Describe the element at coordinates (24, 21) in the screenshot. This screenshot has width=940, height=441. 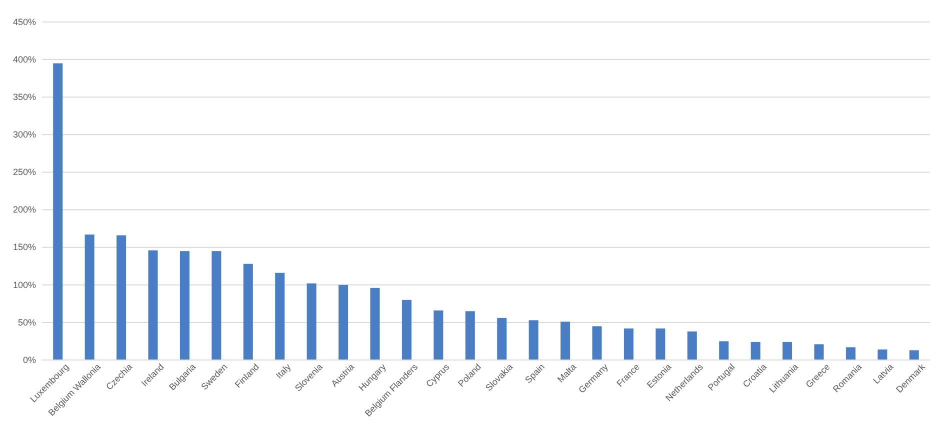
I see `y-tick-label: 450%` at that location.